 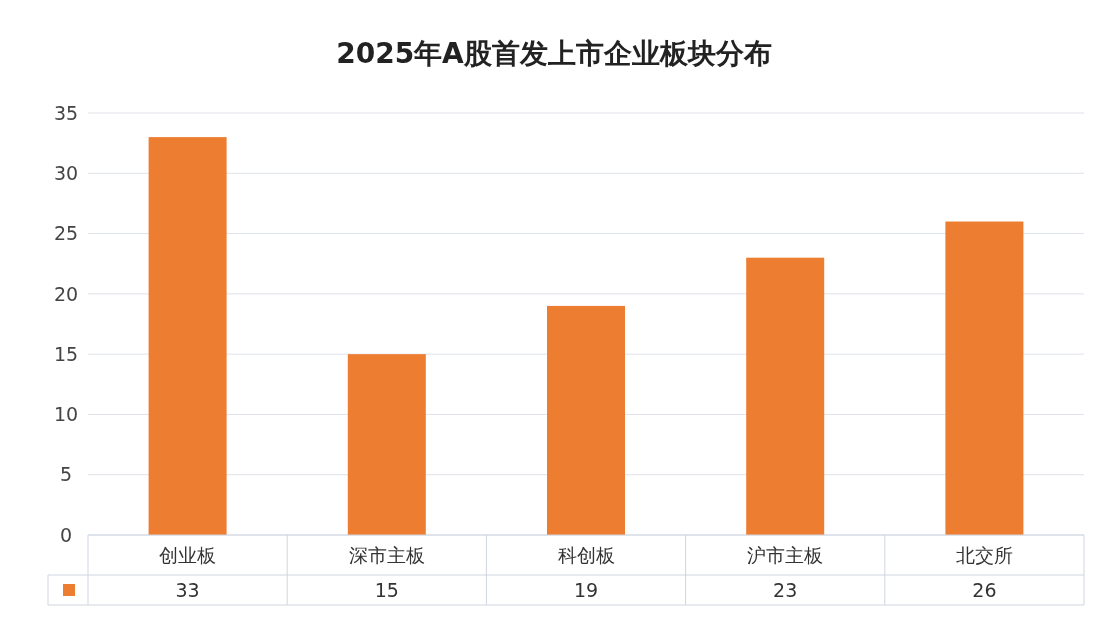 I want to click on x-tick-label: 深市主板, so click(x=386, y=554).